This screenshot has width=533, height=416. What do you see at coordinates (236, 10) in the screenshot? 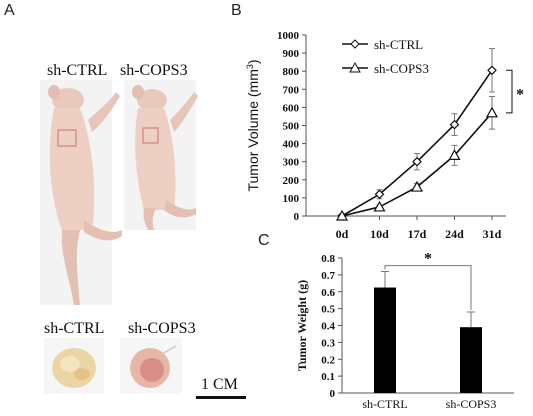
I see `panel-letter-b: B` at bounding box center [236, 10].